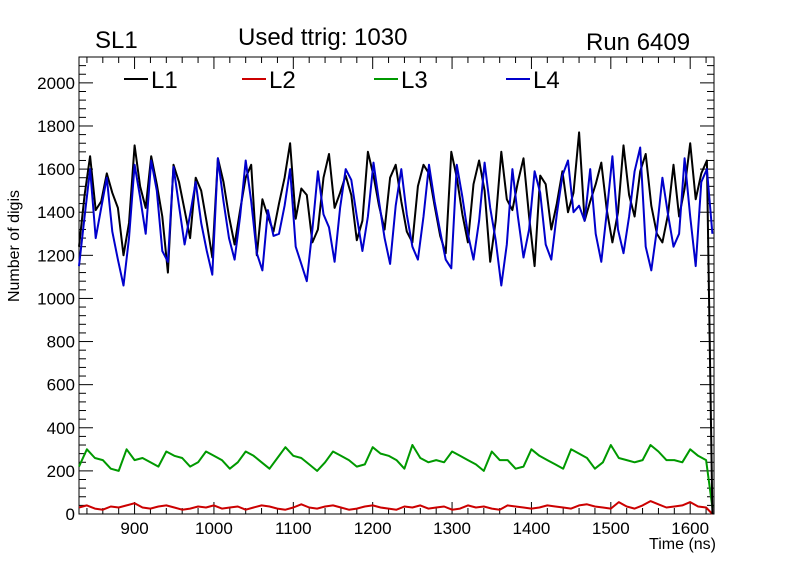 This screenshot has height=572, width=796. I want to click on x-tick-label: 1600, so click(690, 528).